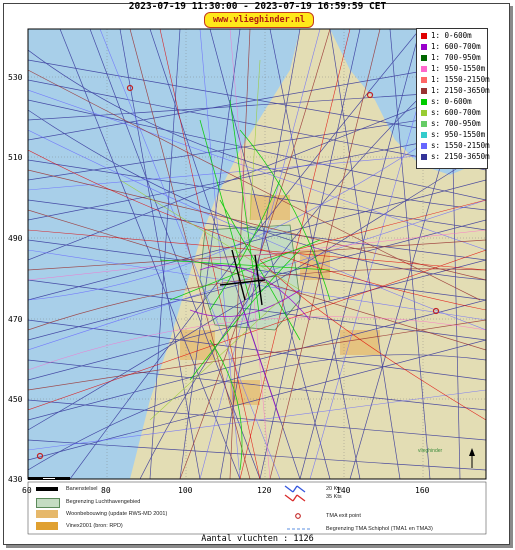 This screenshot has height=550, width=515. Describe the element at coordinates (452, 102) in the screenshot. I see `legend-item: s: 0-600m` at that location.